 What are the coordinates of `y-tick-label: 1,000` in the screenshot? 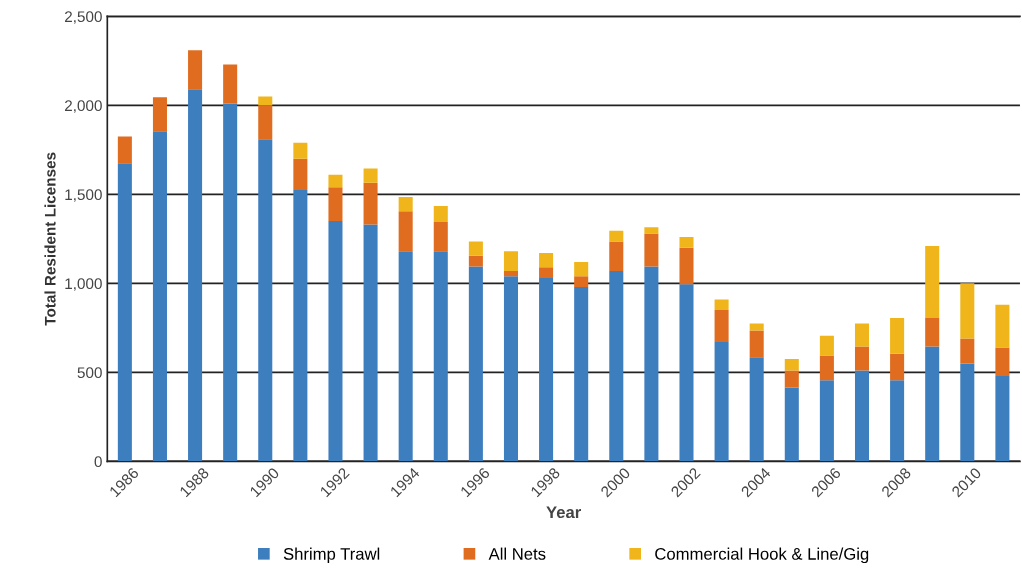 It's located at (83, 284).